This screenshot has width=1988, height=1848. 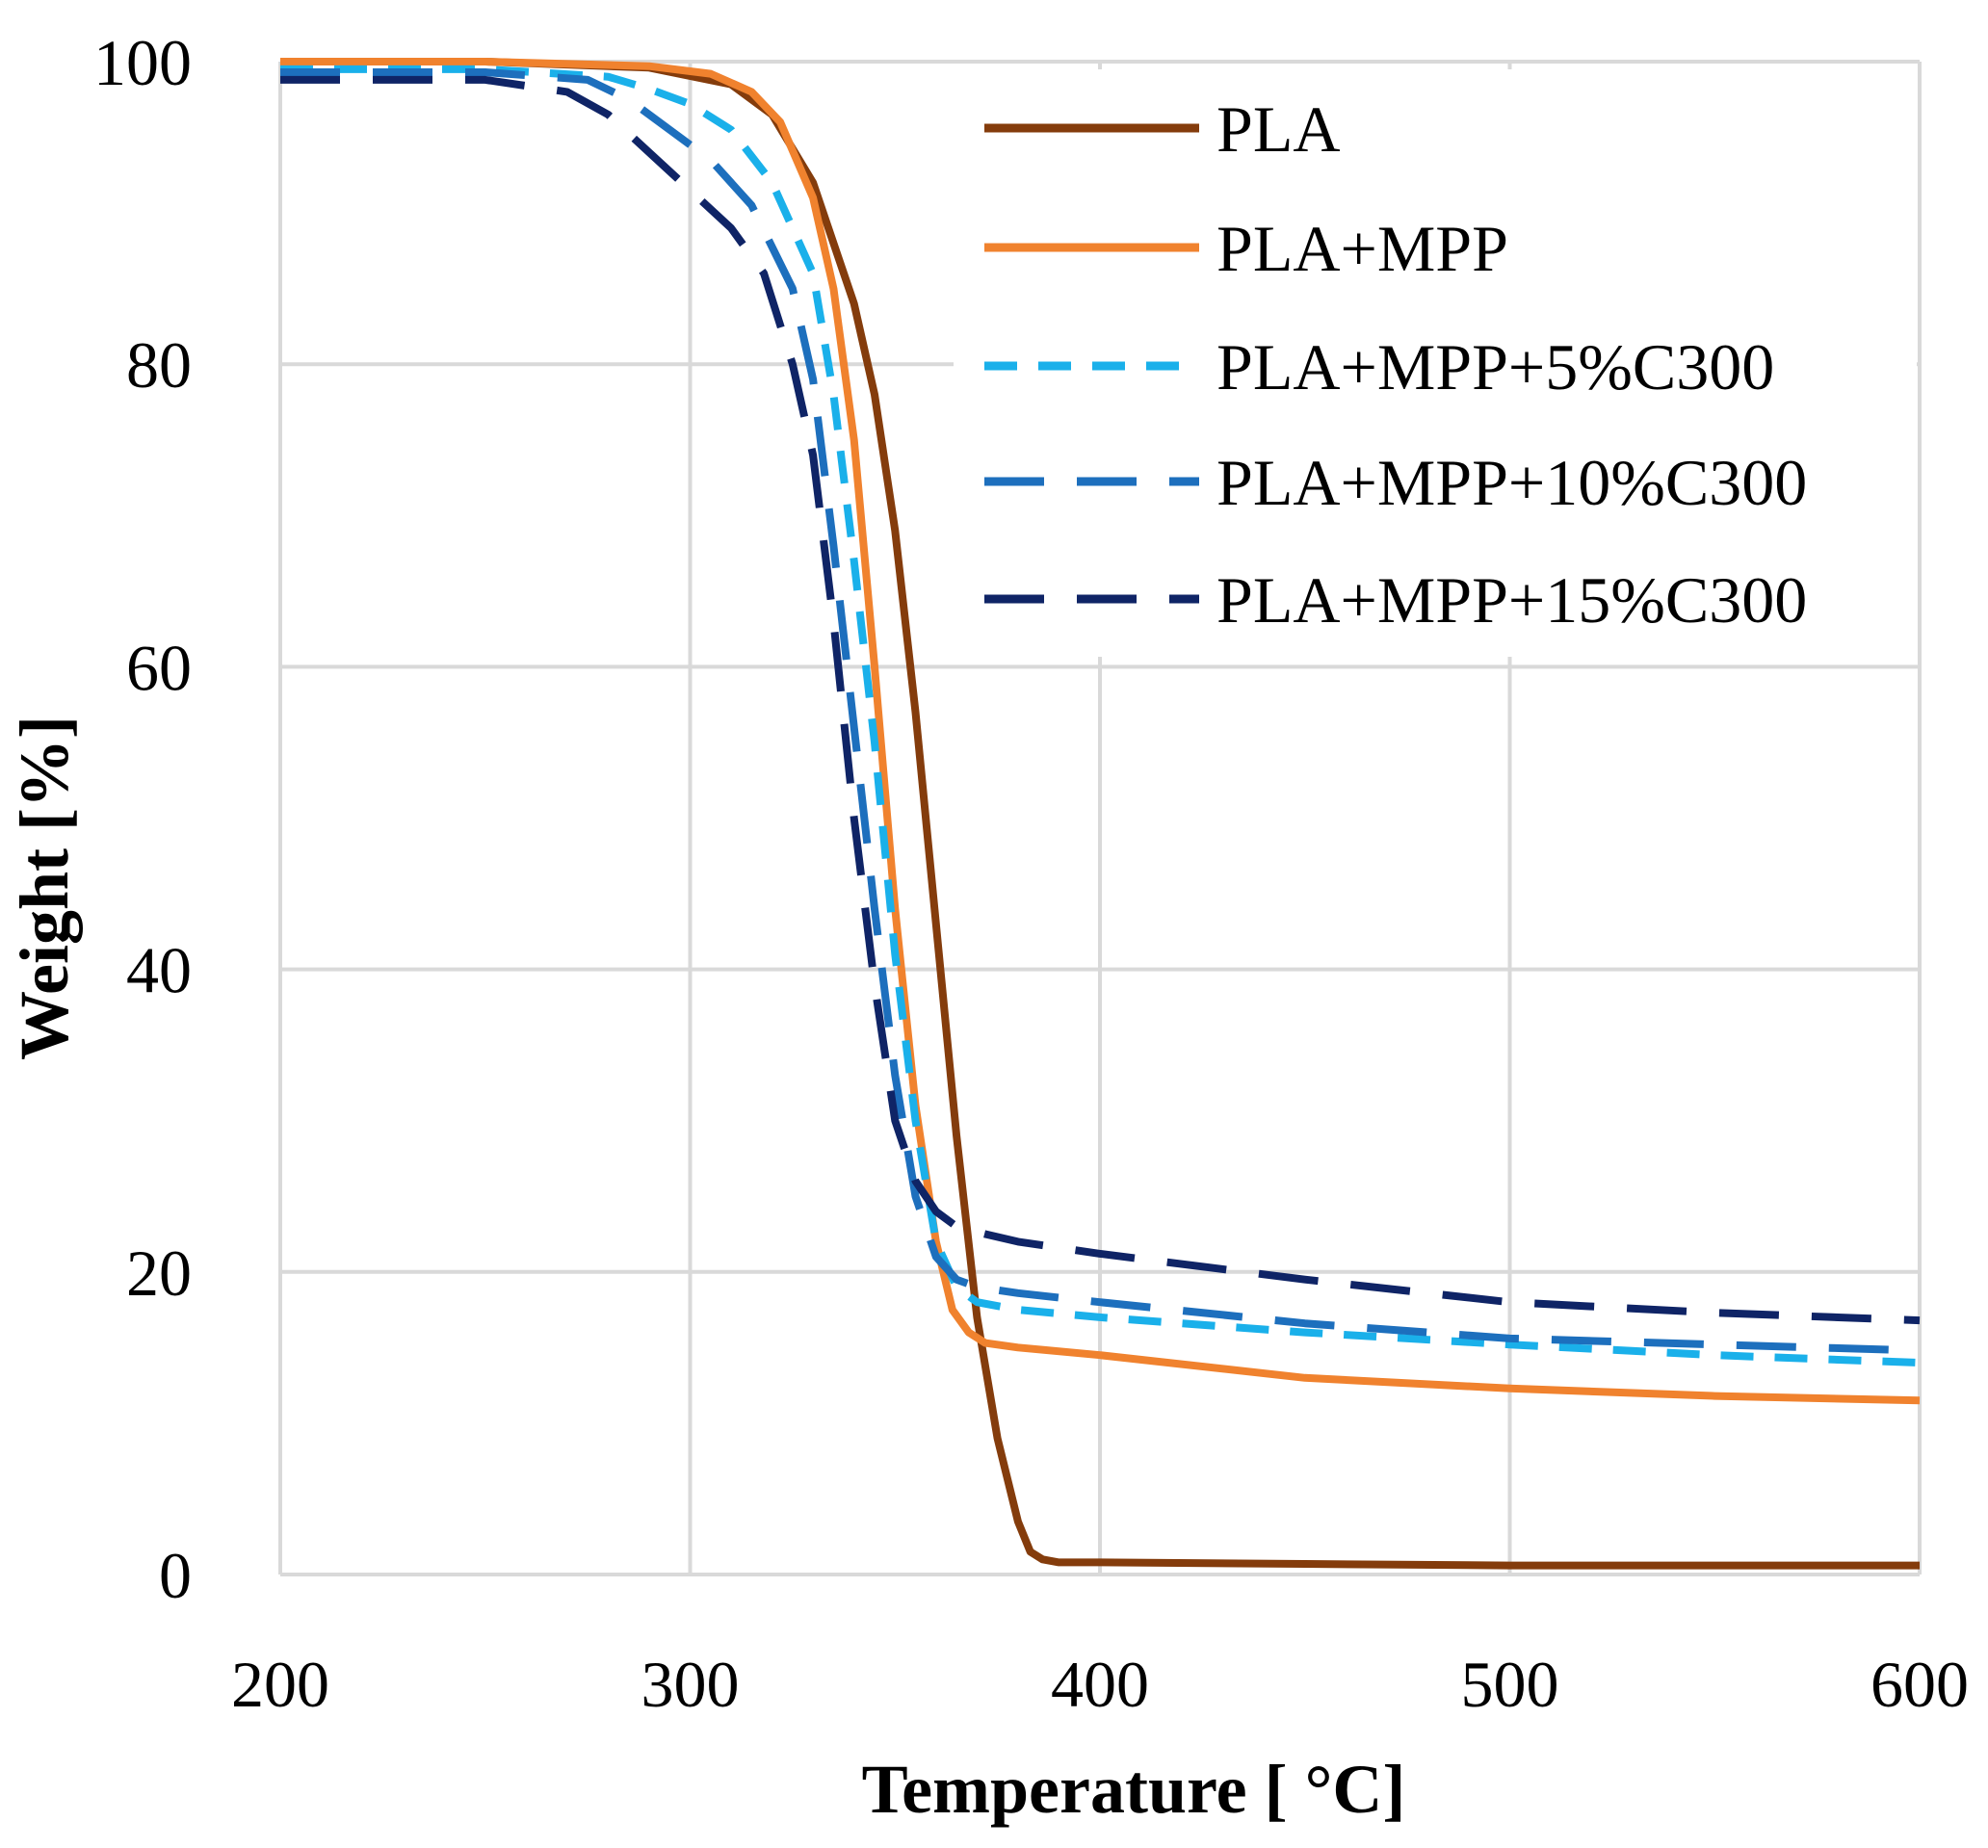 What do you see at coordinates (1100, 1685) in the screenshot?
I see `x-tick-label: 400` at bounding box center [1100, 1685].